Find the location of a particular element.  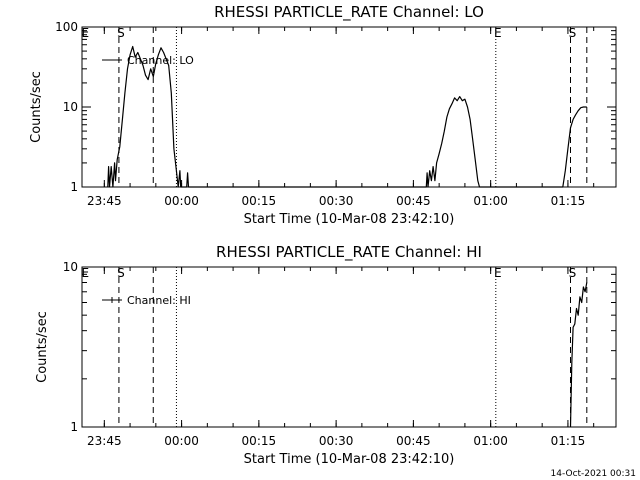

chart-title: RHESSI PARTICLE_RATE Channel: LO is located at coordinates (349, 12).